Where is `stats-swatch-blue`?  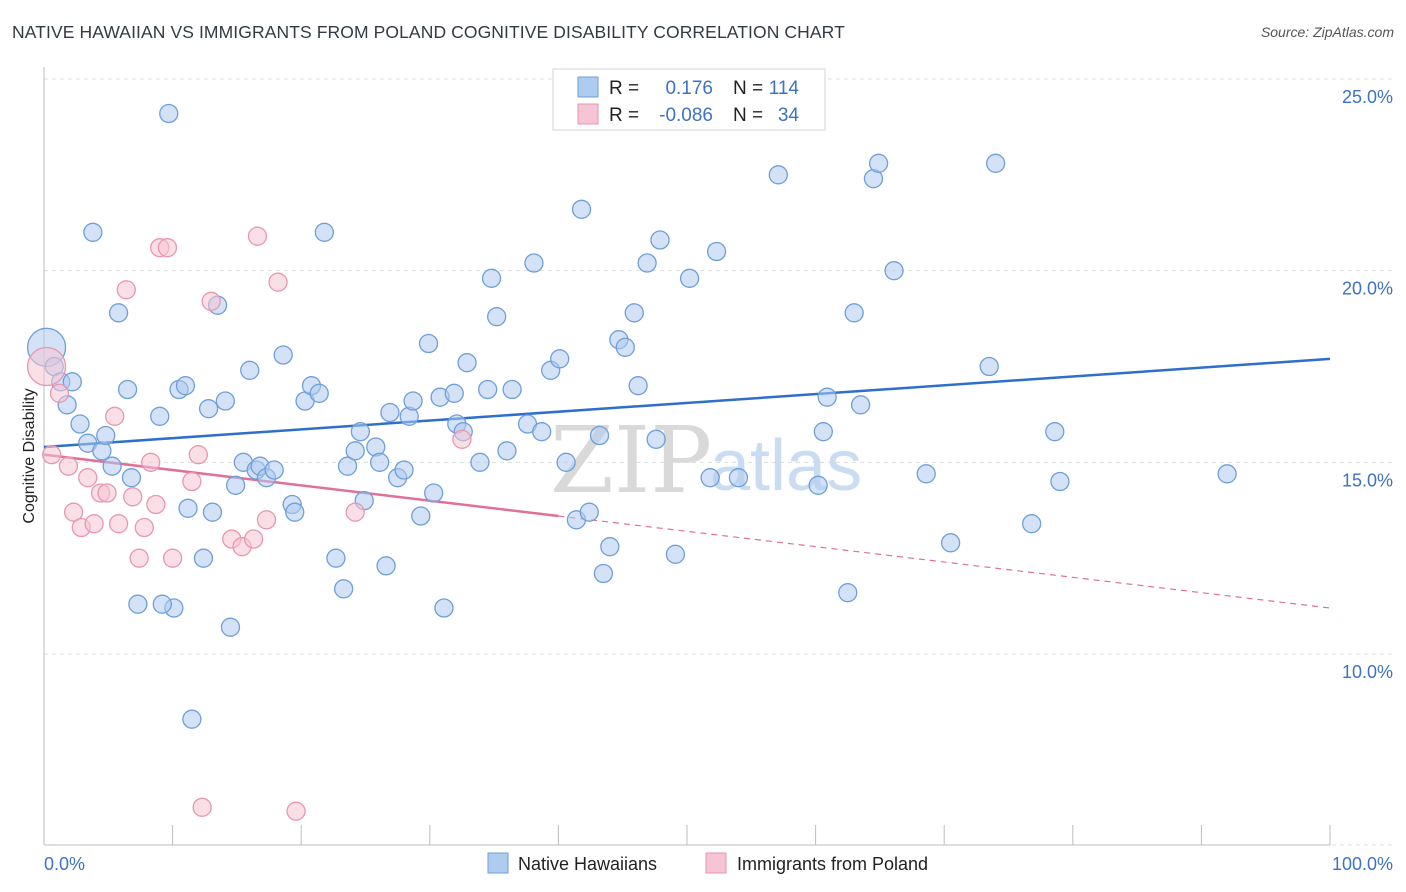 stats-swatch-blue is located at coordinates (588, 87).